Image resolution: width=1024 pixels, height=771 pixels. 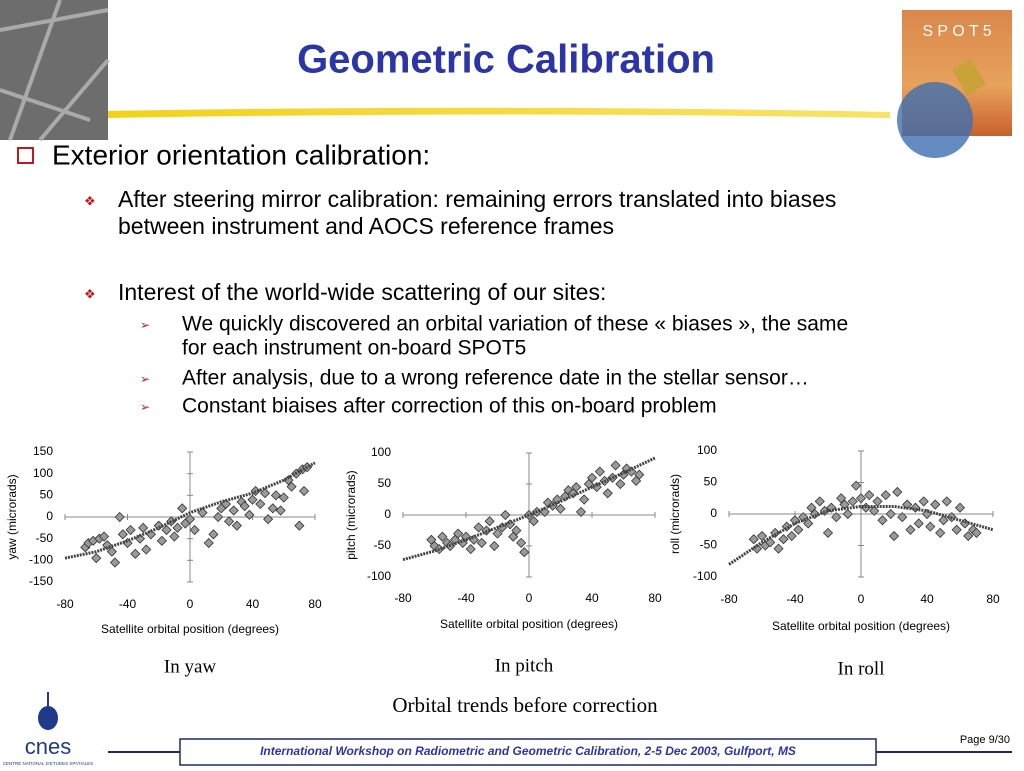 What do you see at coordinates (528, 752) in the screenshot?
I see `footer-box` at bounding box center [528, 752].